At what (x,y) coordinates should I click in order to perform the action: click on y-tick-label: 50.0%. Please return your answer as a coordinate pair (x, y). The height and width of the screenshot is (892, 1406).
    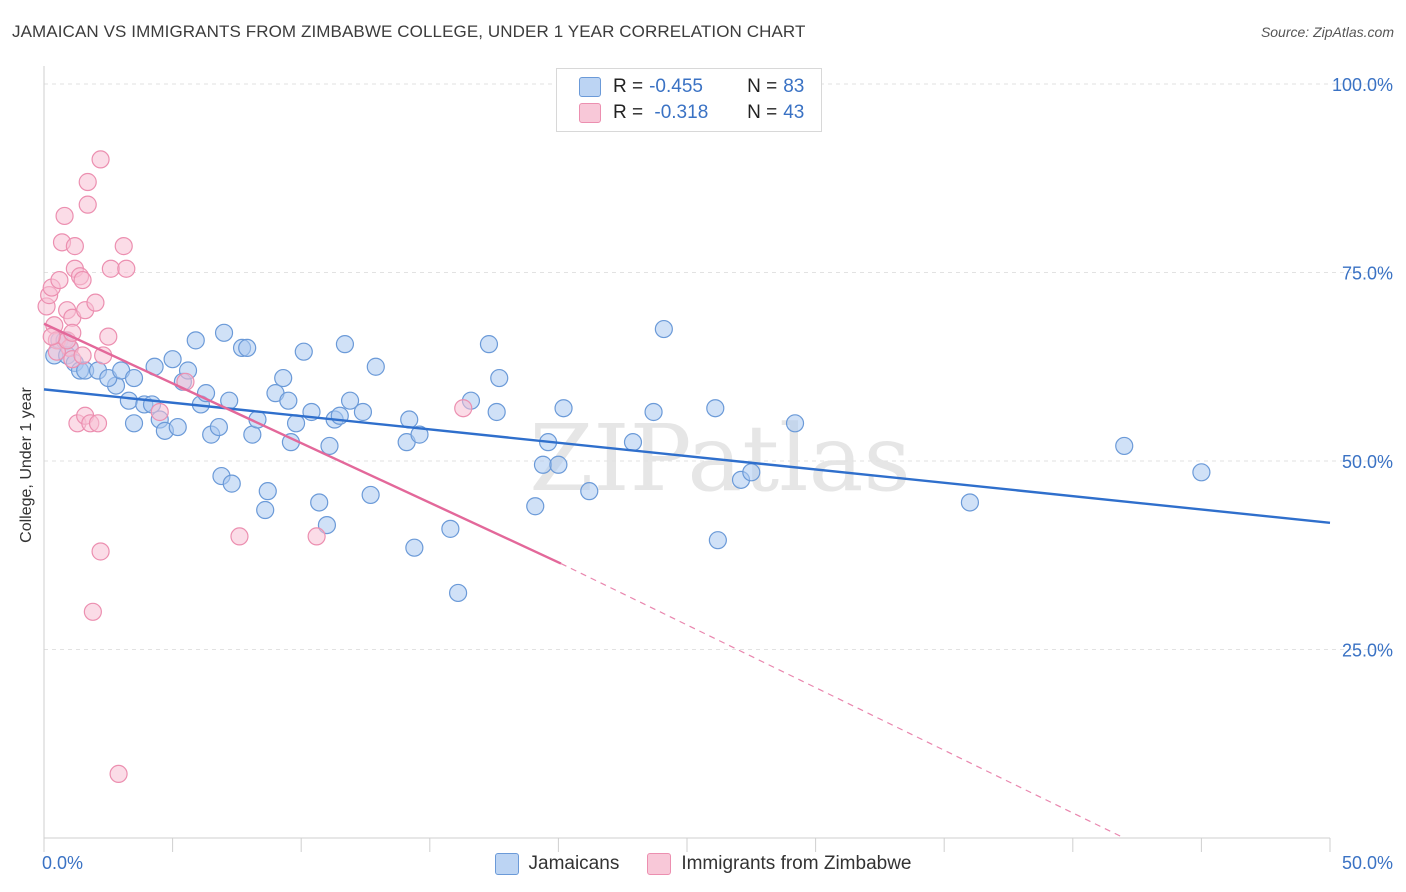
    Looking at the image, I should click on (1367, 462).